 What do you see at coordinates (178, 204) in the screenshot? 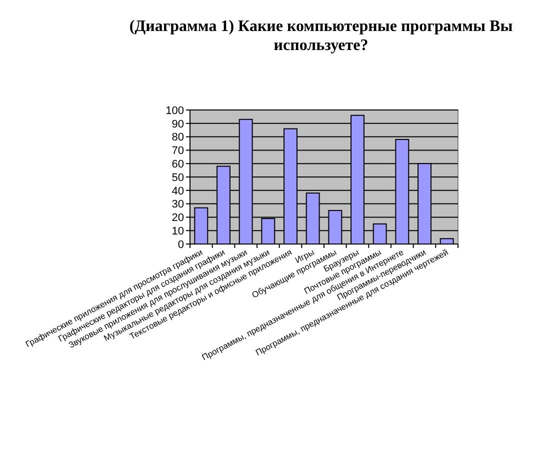
I see `y-tick-label: 30` at bounding box center [178, 204].